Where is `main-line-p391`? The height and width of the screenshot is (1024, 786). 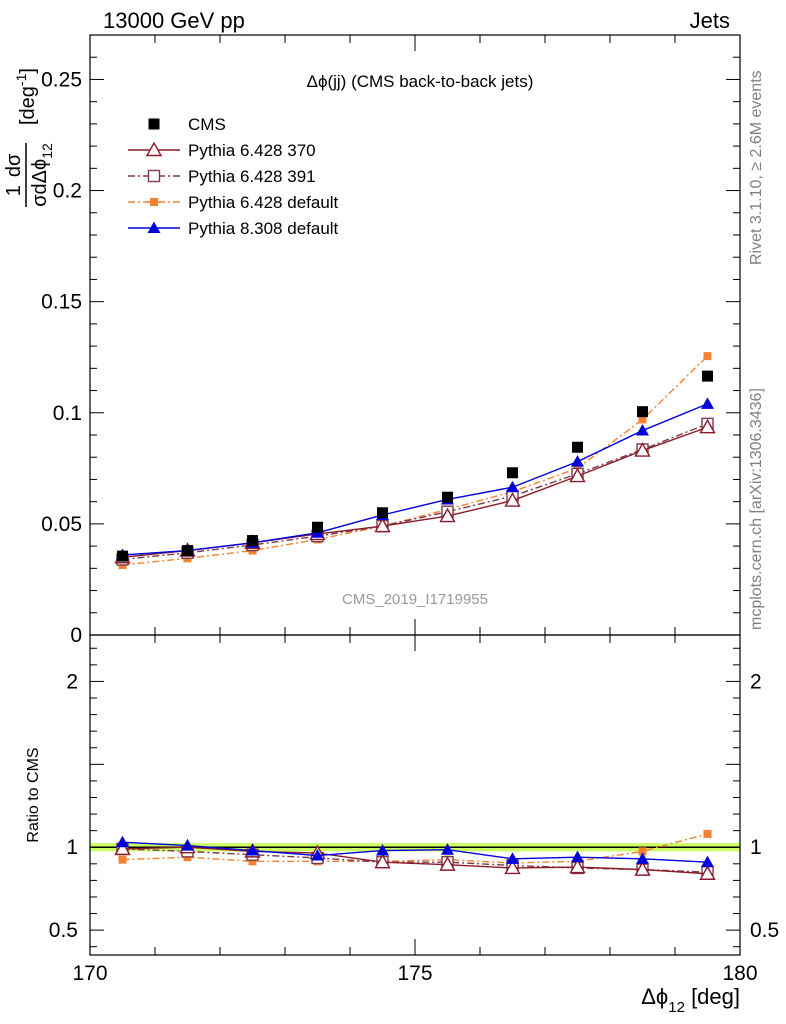 main-line-p391 is located at coordinates (415, 492).